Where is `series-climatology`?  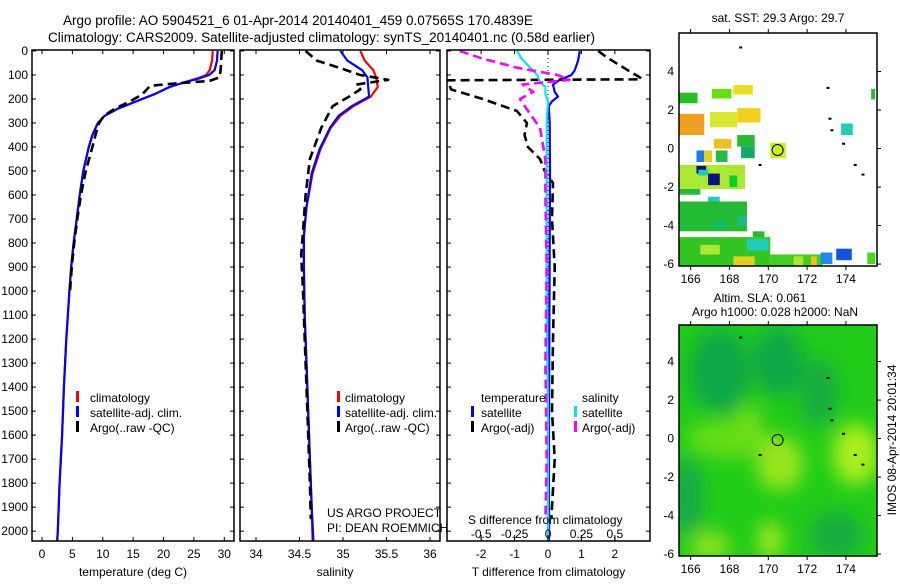 series-climatology is located at coordinates (135, 295).